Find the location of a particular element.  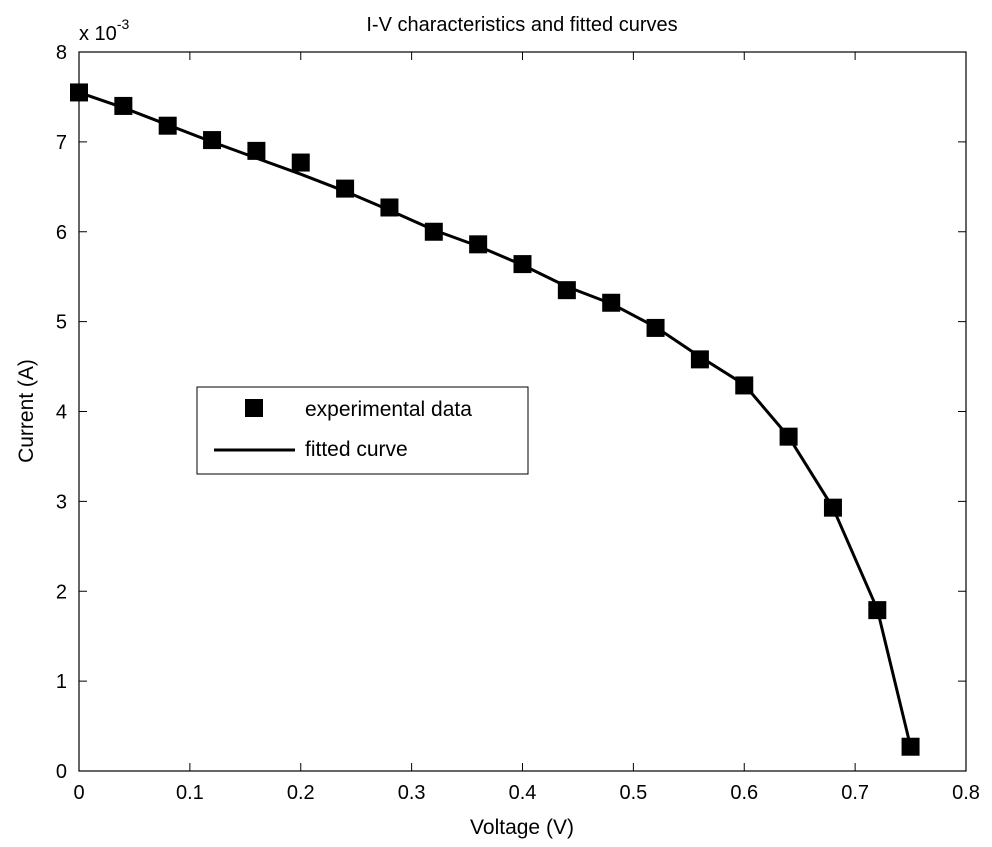

x-tick-label: 0.4 is located at coordinates (523, 793).